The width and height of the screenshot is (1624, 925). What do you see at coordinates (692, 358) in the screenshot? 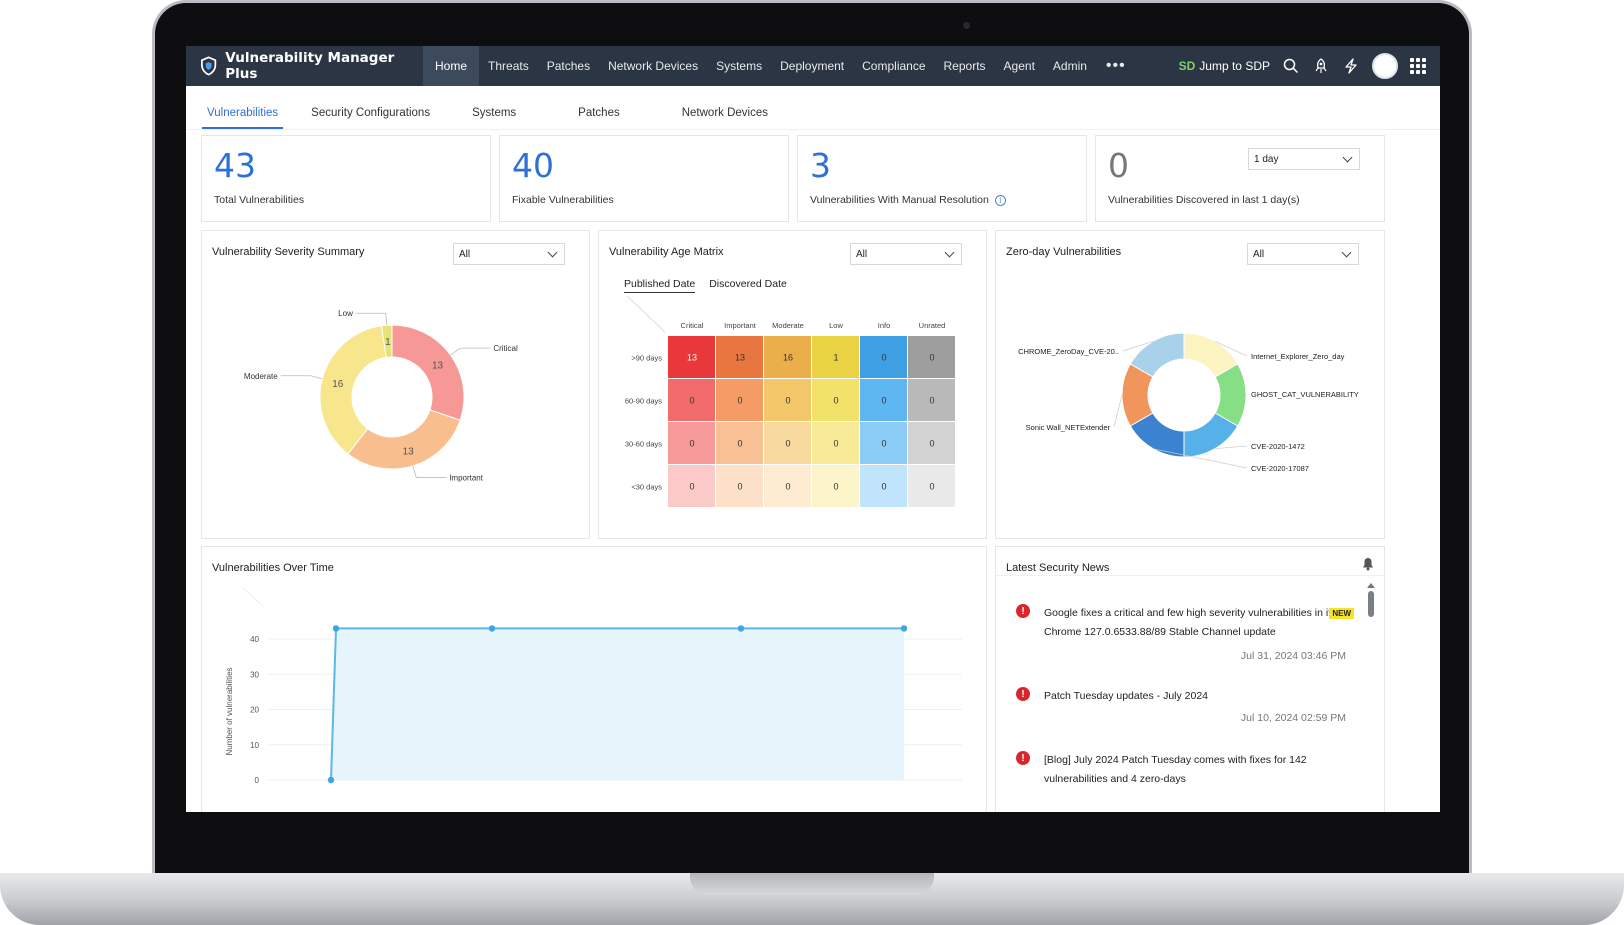
I see `cell-value: 13` at bounding box center [692, 358].